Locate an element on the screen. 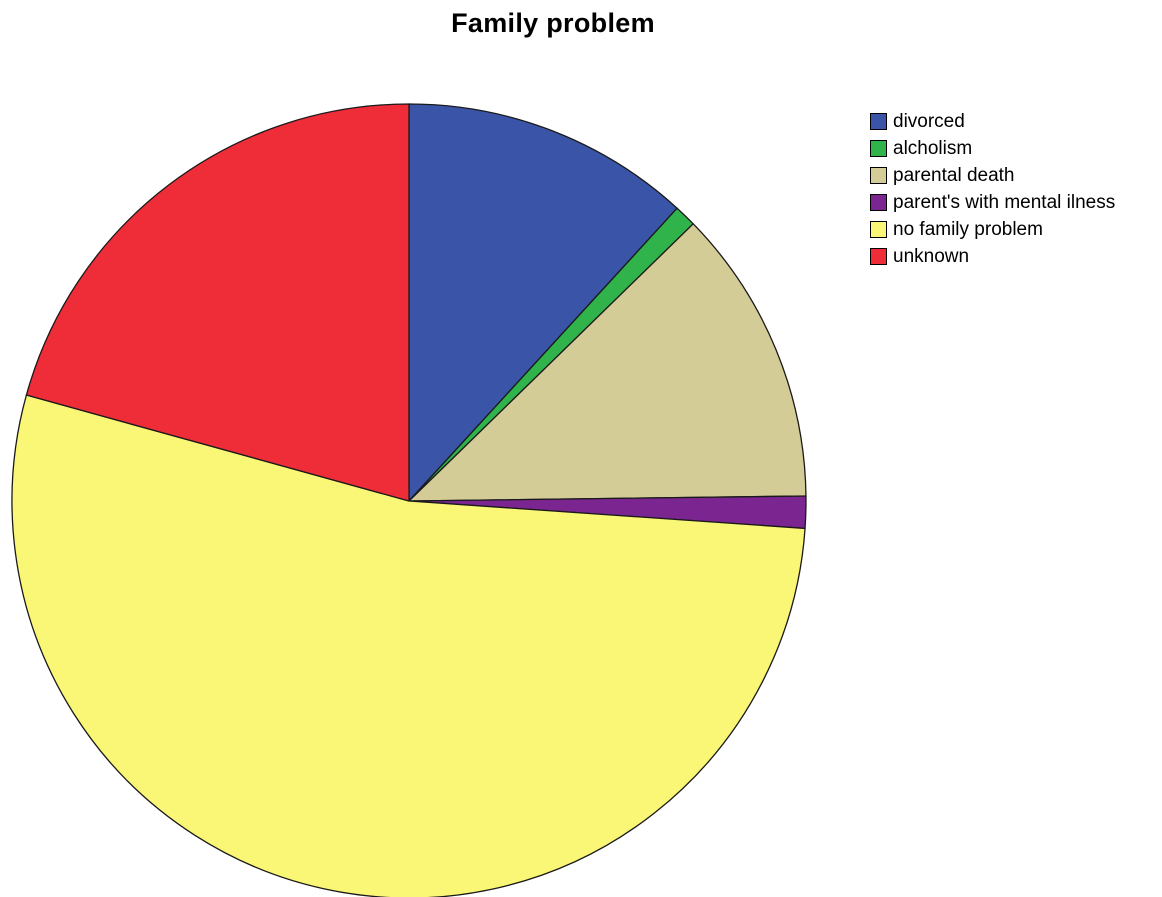 The image size is (1162, 897). pie-slice-parental-death is located at coordinates (607, 362).